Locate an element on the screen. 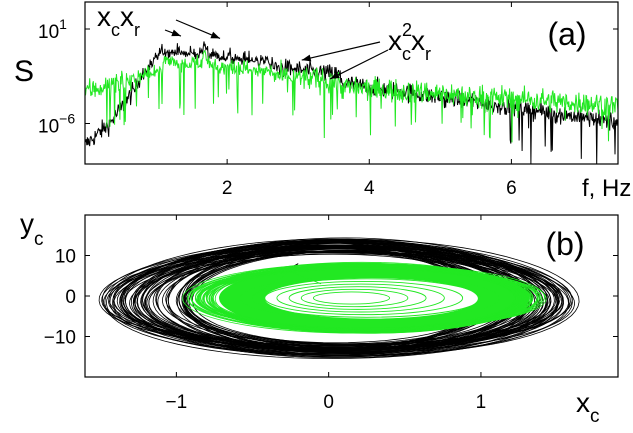 This screenshot has width=633, height=433. phase-x-axis-label: xc is located at coordinates (588, 407).